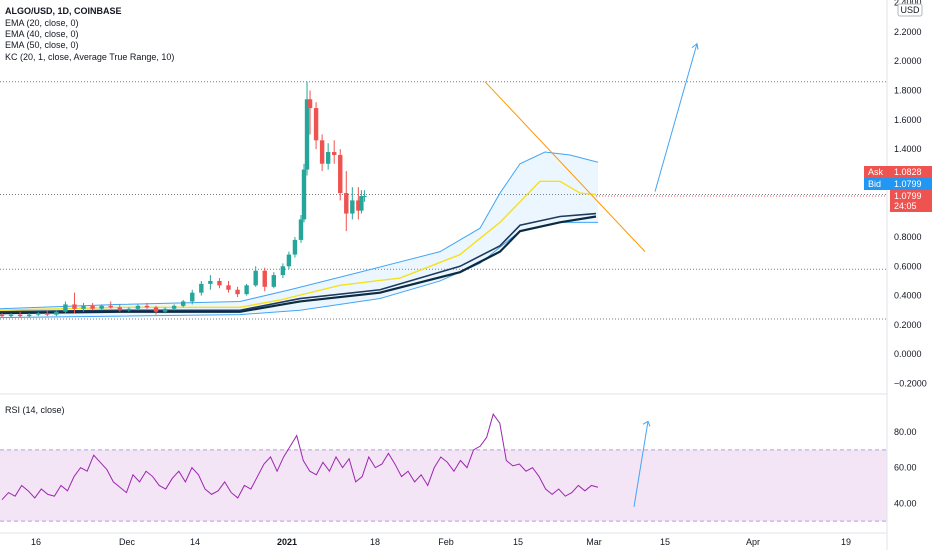  I want to click on ask-tag: Ask 1.0828, so click(898, 172).